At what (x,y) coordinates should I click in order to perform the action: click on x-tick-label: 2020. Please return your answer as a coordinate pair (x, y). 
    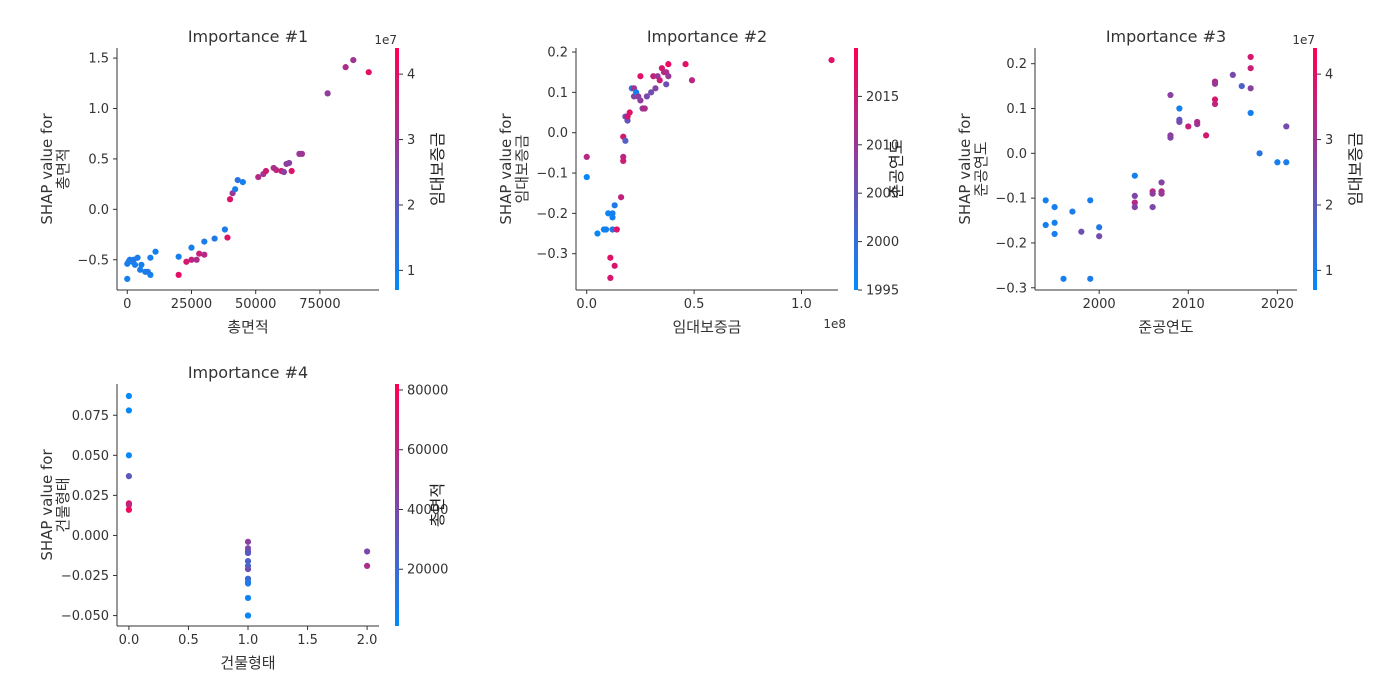
    Looking at the image, I should click on (1277, 304).